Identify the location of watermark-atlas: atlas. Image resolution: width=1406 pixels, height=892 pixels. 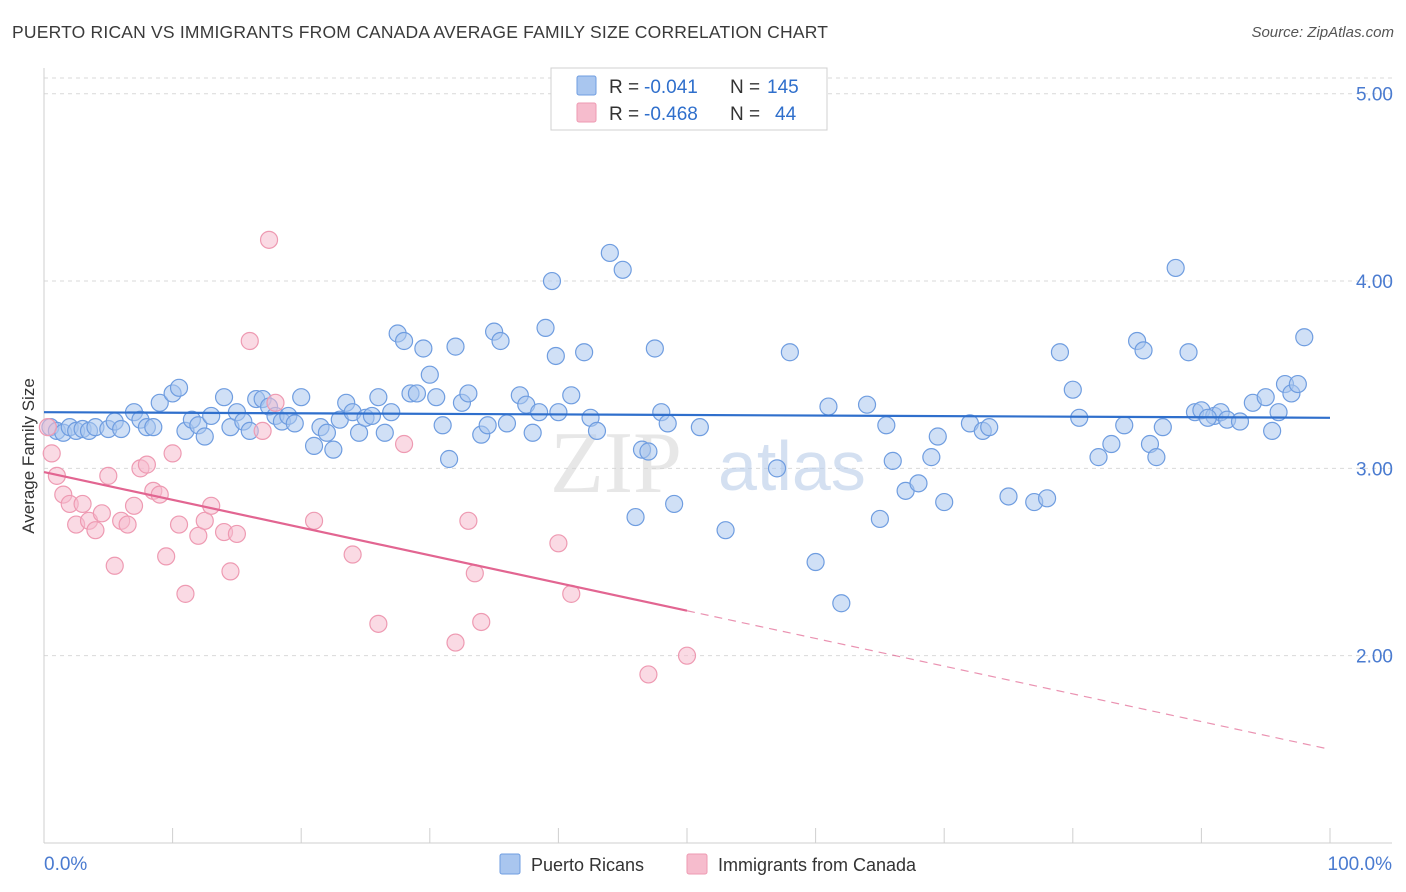
(792, 466).